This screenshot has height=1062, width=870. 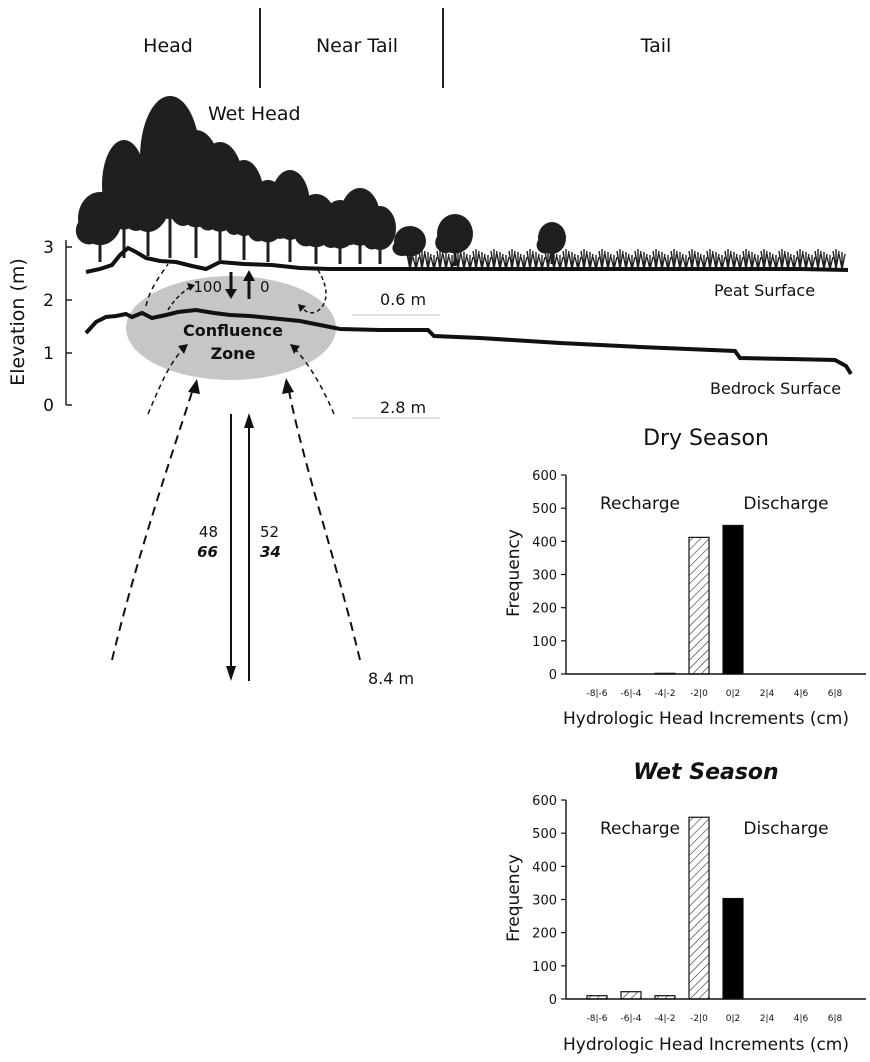 I want to click on shallow-up-arrow, so click(x=249, y=284).